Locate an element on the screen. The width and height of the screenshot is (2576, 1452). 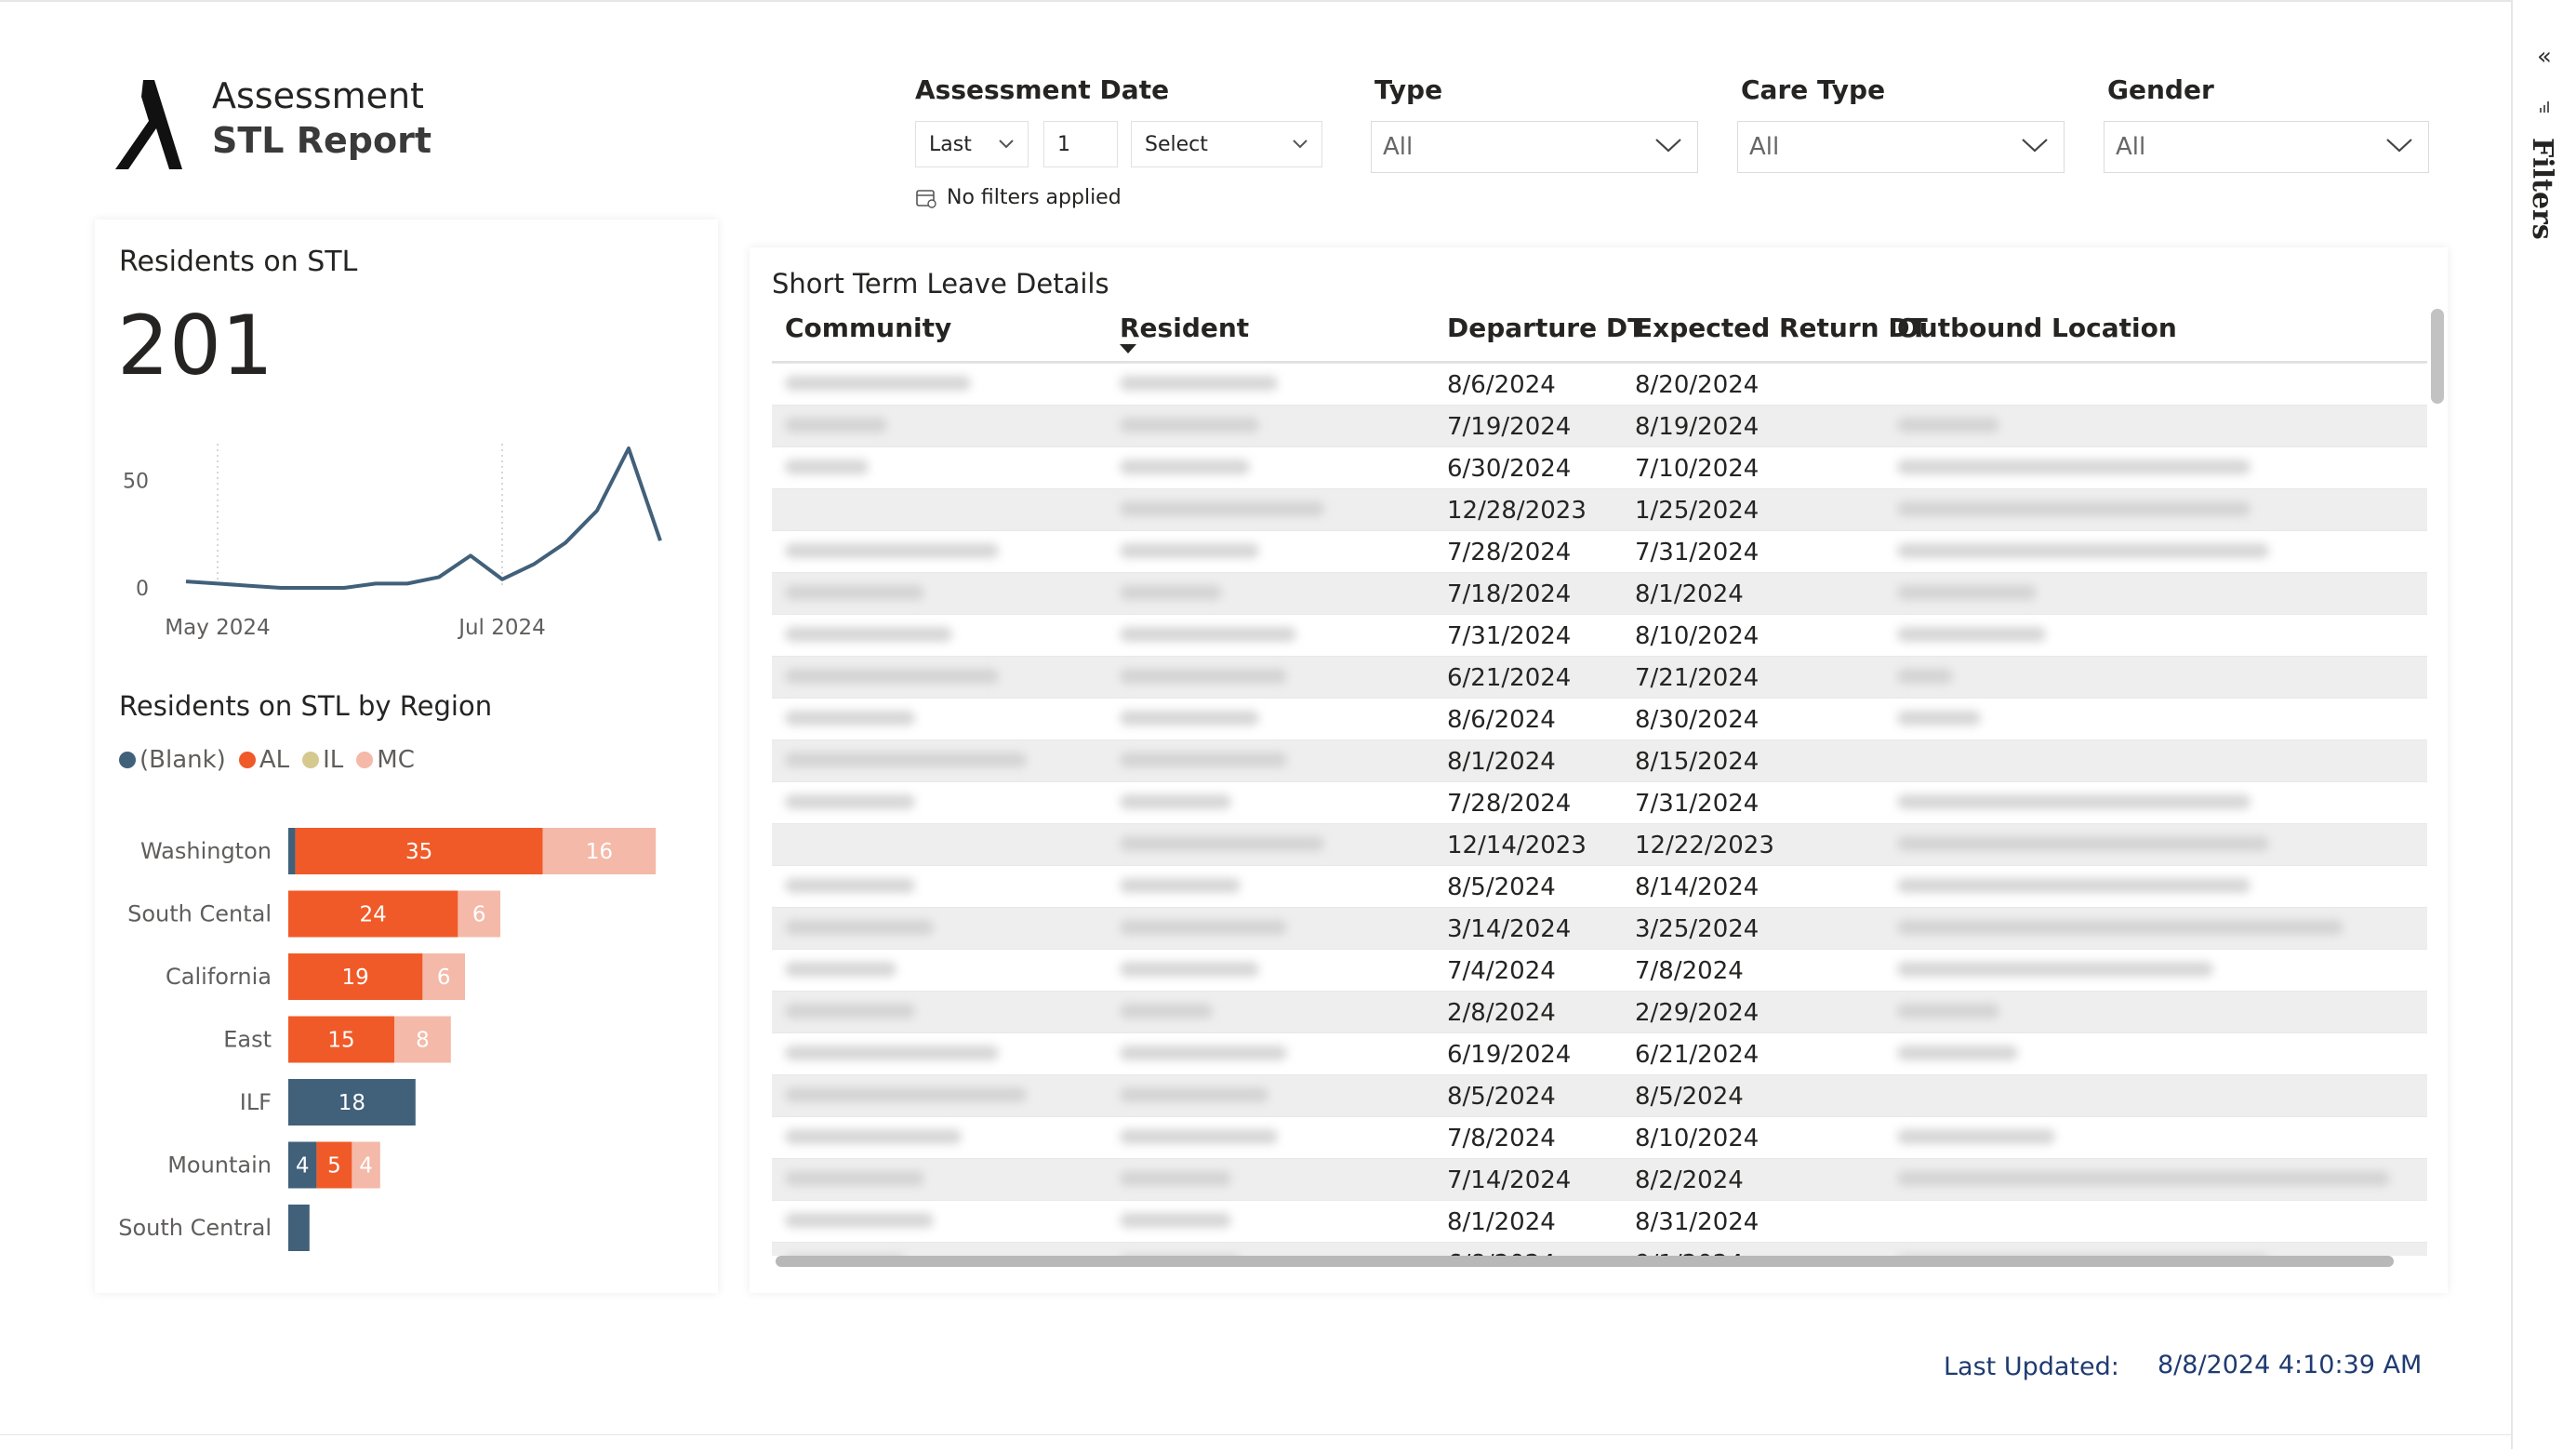
col-header-community: Community is located at coordinates (868, 328).